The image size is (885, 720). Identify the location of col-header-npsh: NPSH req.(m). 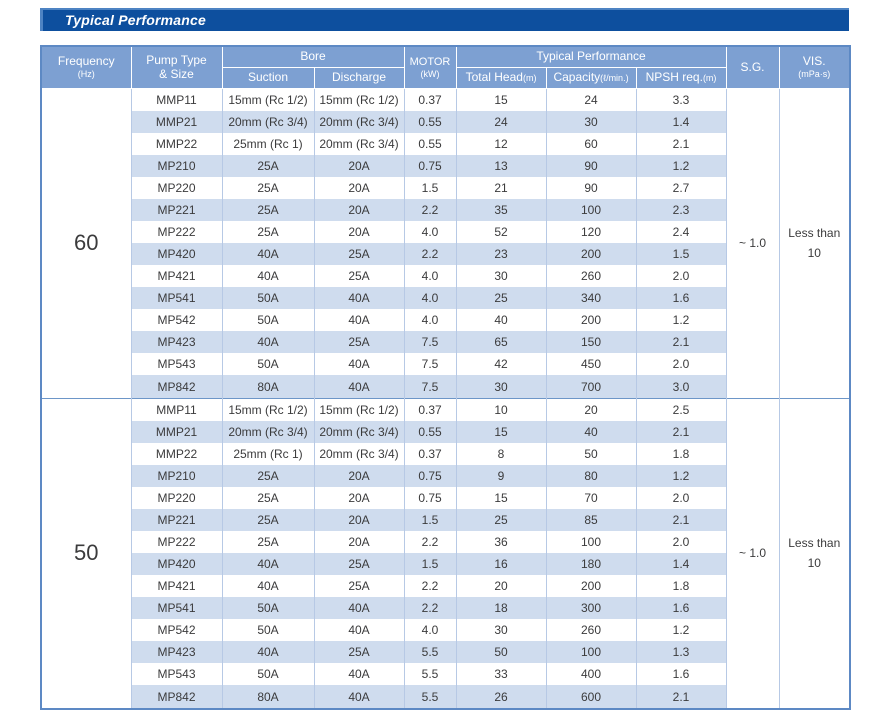
(681, 78).